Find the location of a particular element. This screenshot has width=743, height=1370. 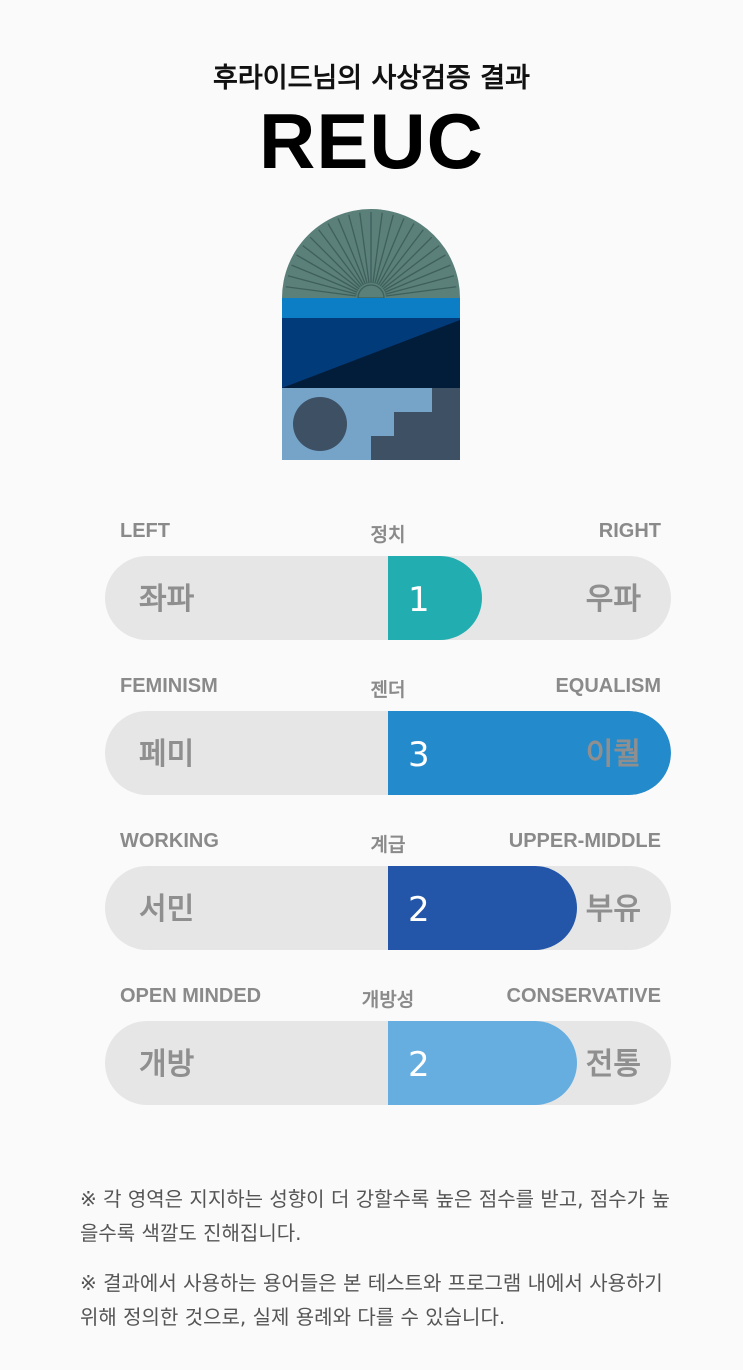

score-value: 1 is located at coordinates (419, 600).